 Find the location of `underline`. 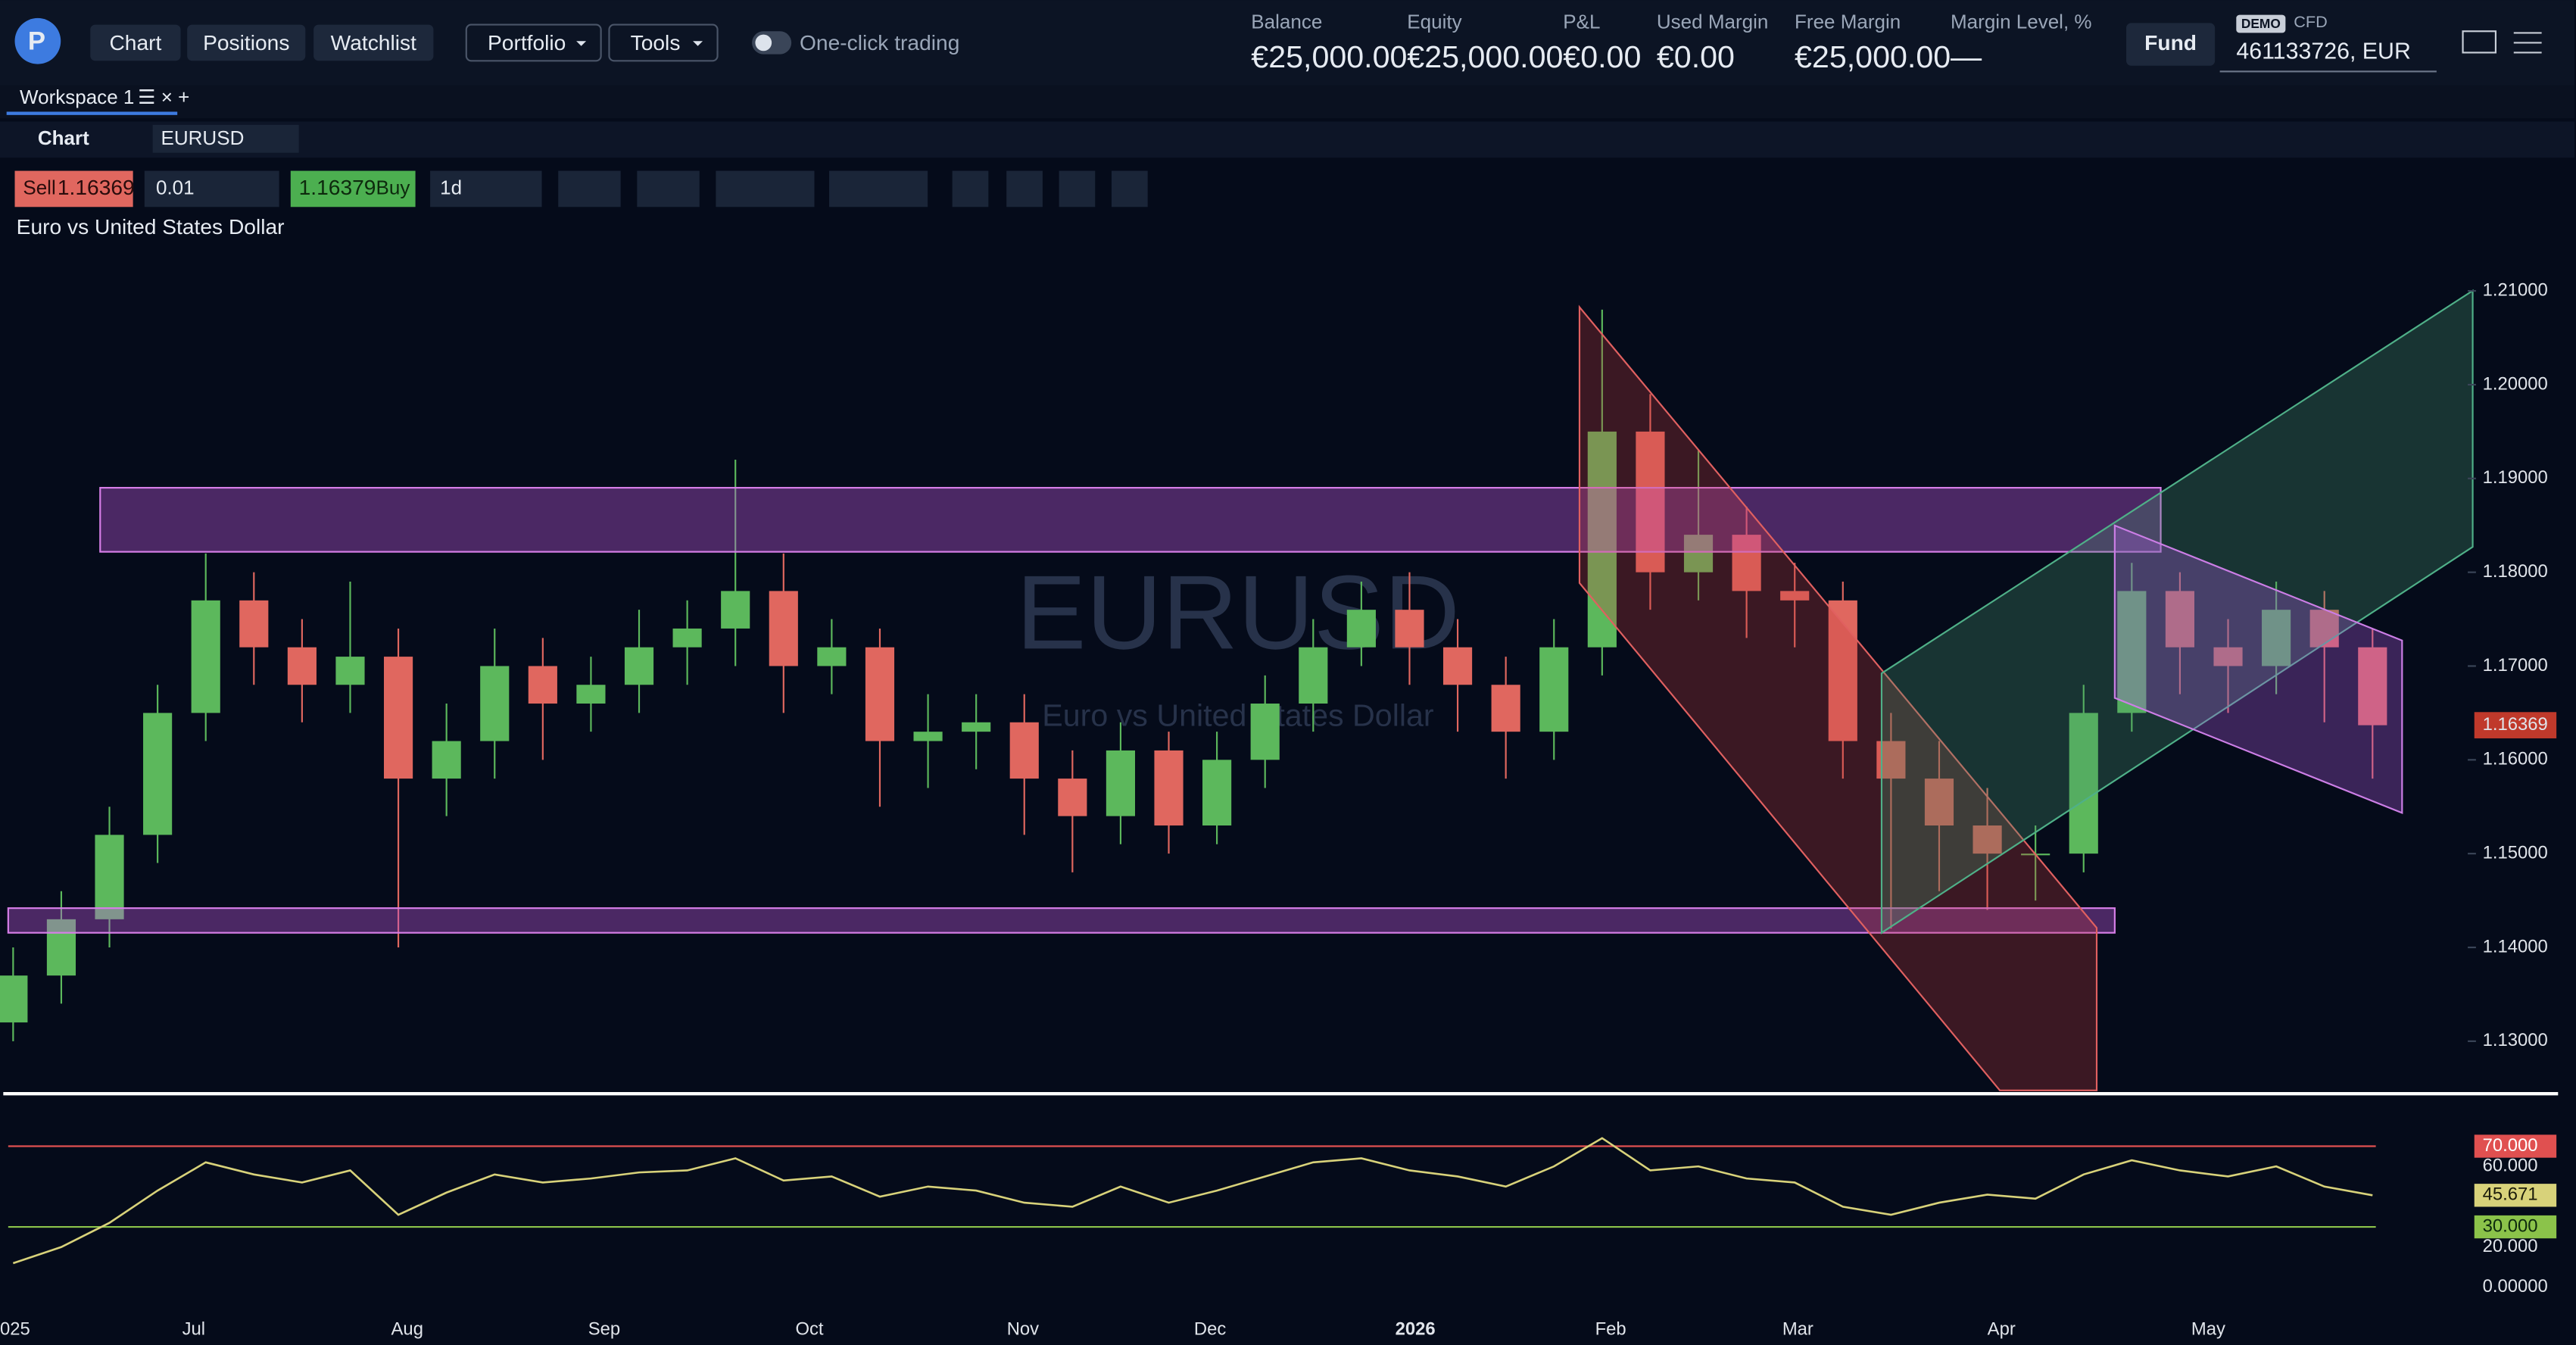

underline is located at coordinates (2328, 71).